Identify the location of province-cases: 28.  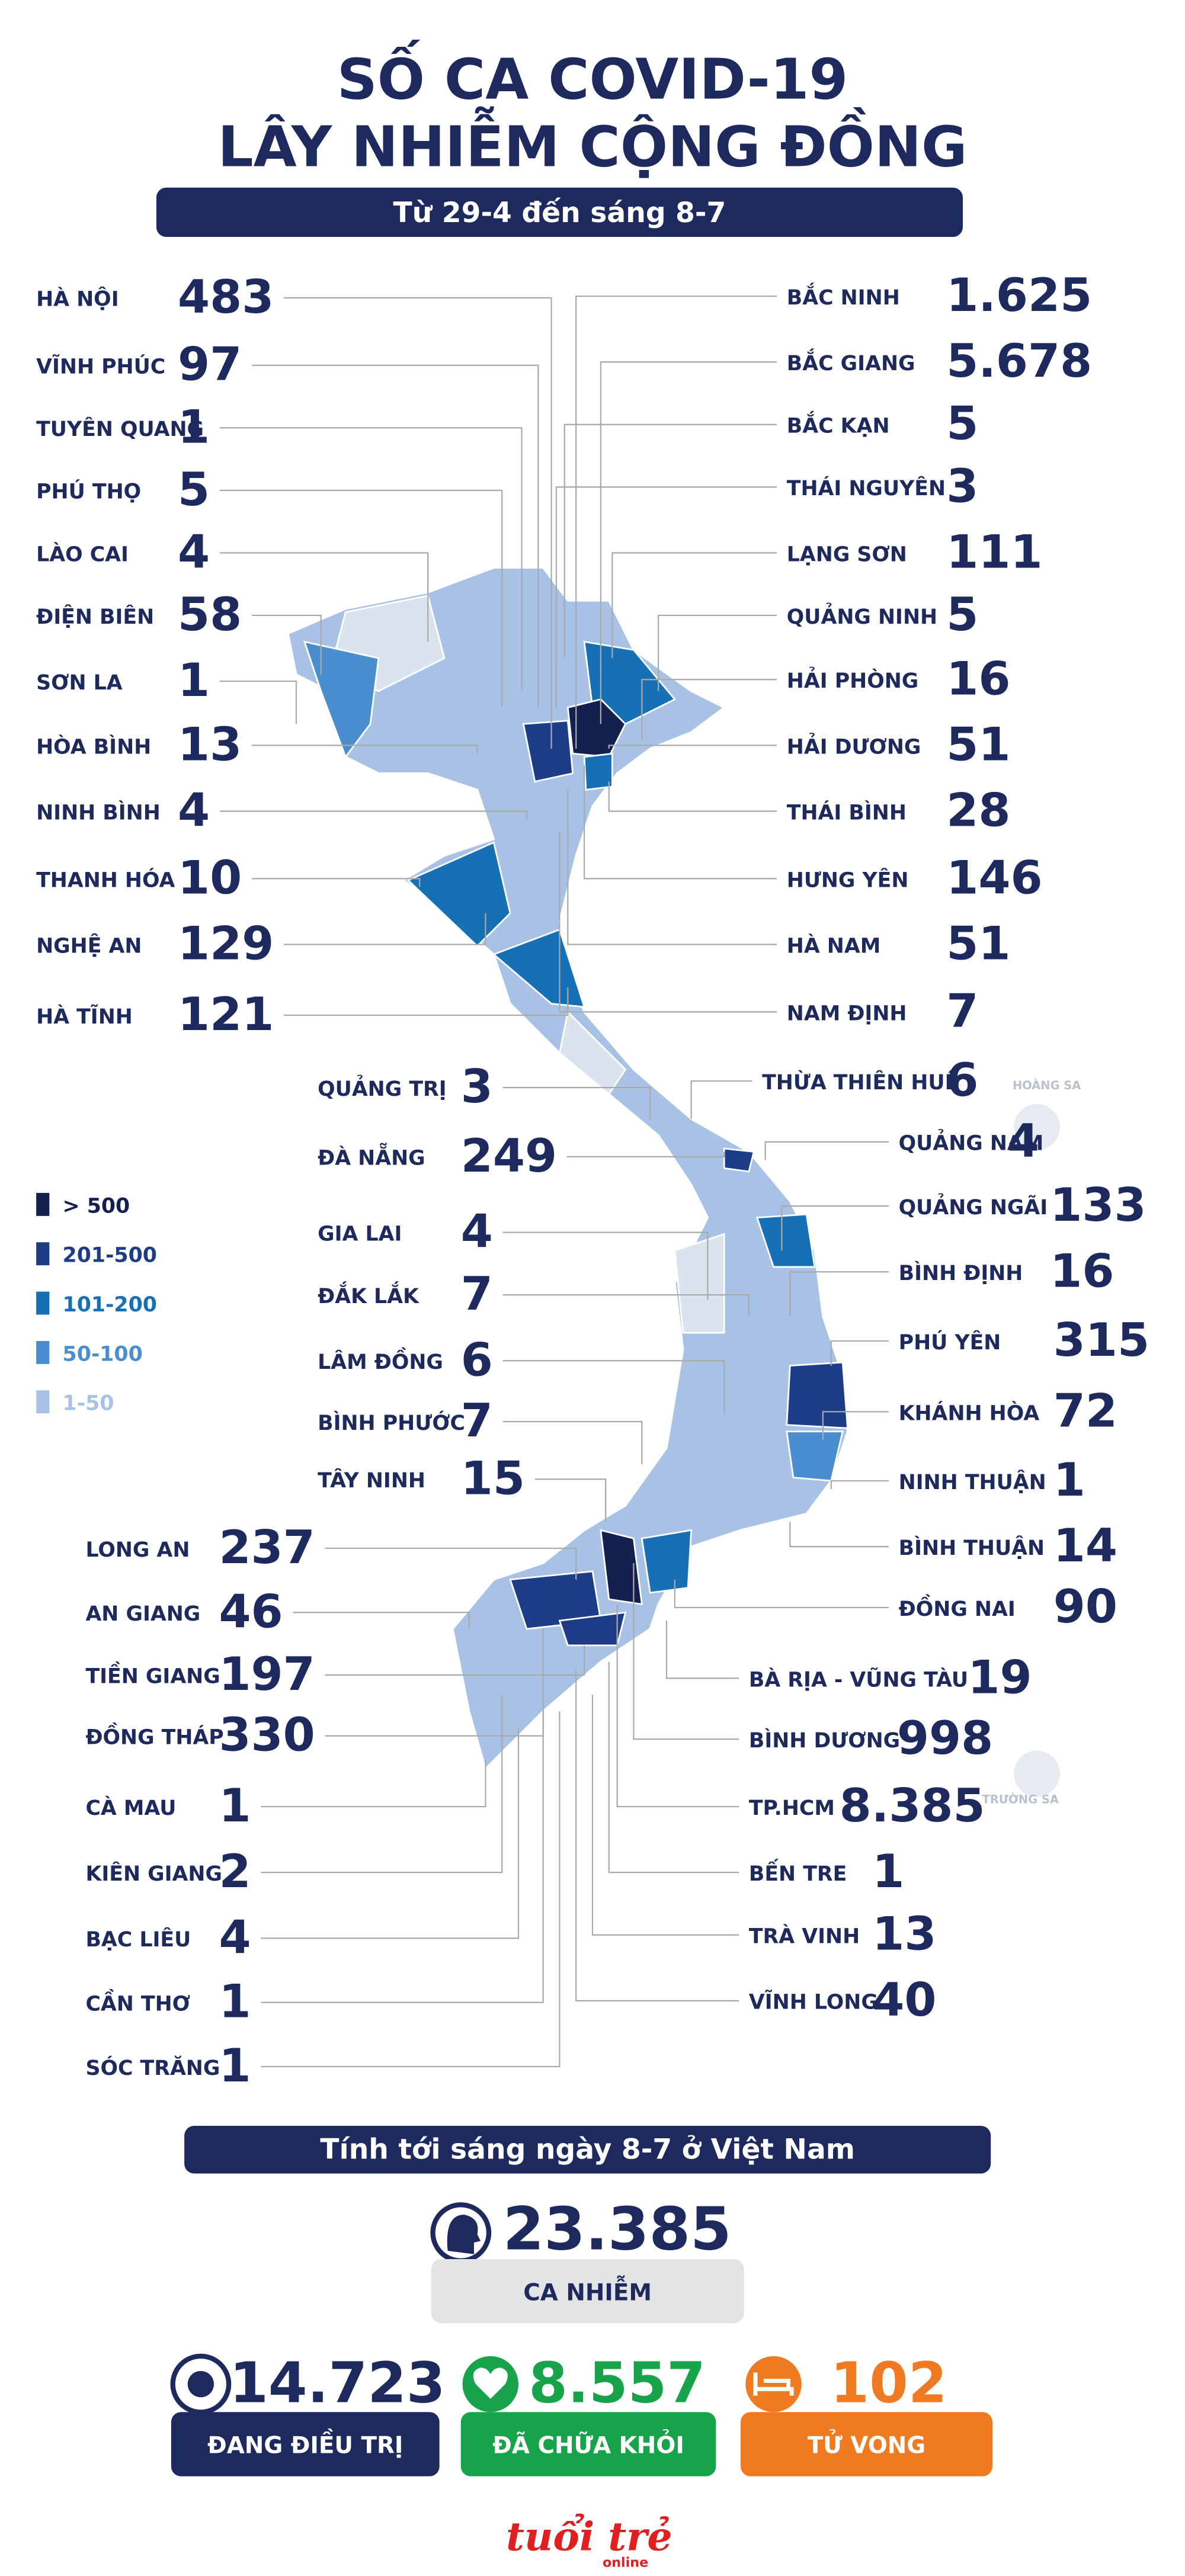
(978, 811).